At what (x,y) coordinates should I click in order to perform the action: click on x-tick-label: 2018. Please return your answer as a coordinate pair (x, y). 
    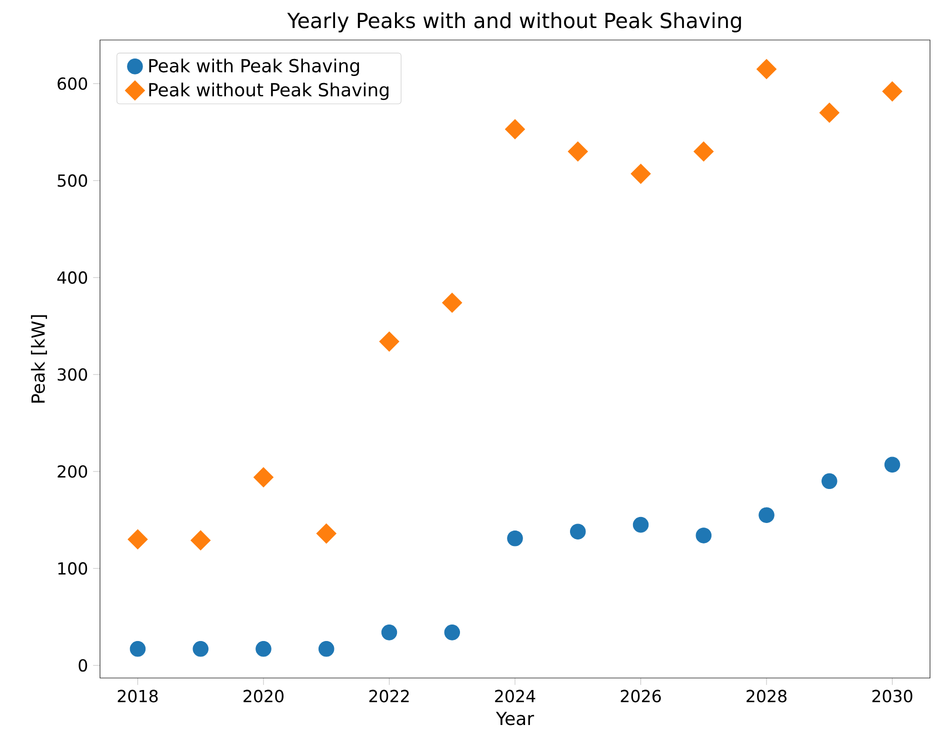
    Looking at the image, I should click on (138, 696).